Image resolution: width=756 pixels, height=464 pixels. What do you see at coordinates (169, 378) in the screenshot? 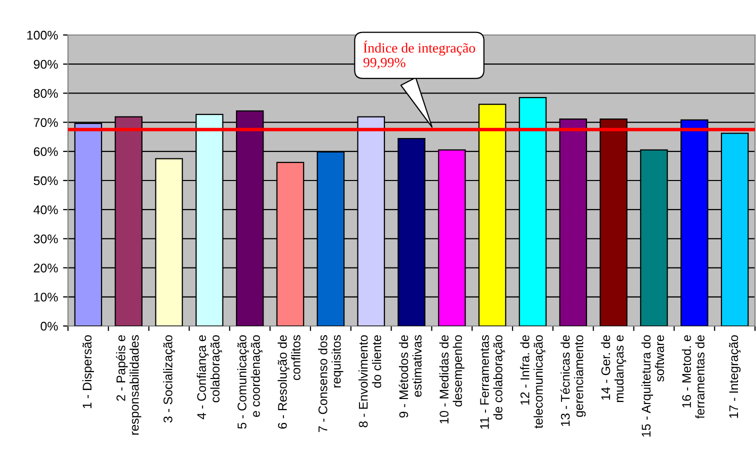
I see `x-tick-label: 3 - Socialização` at bounding box center [169, 378].